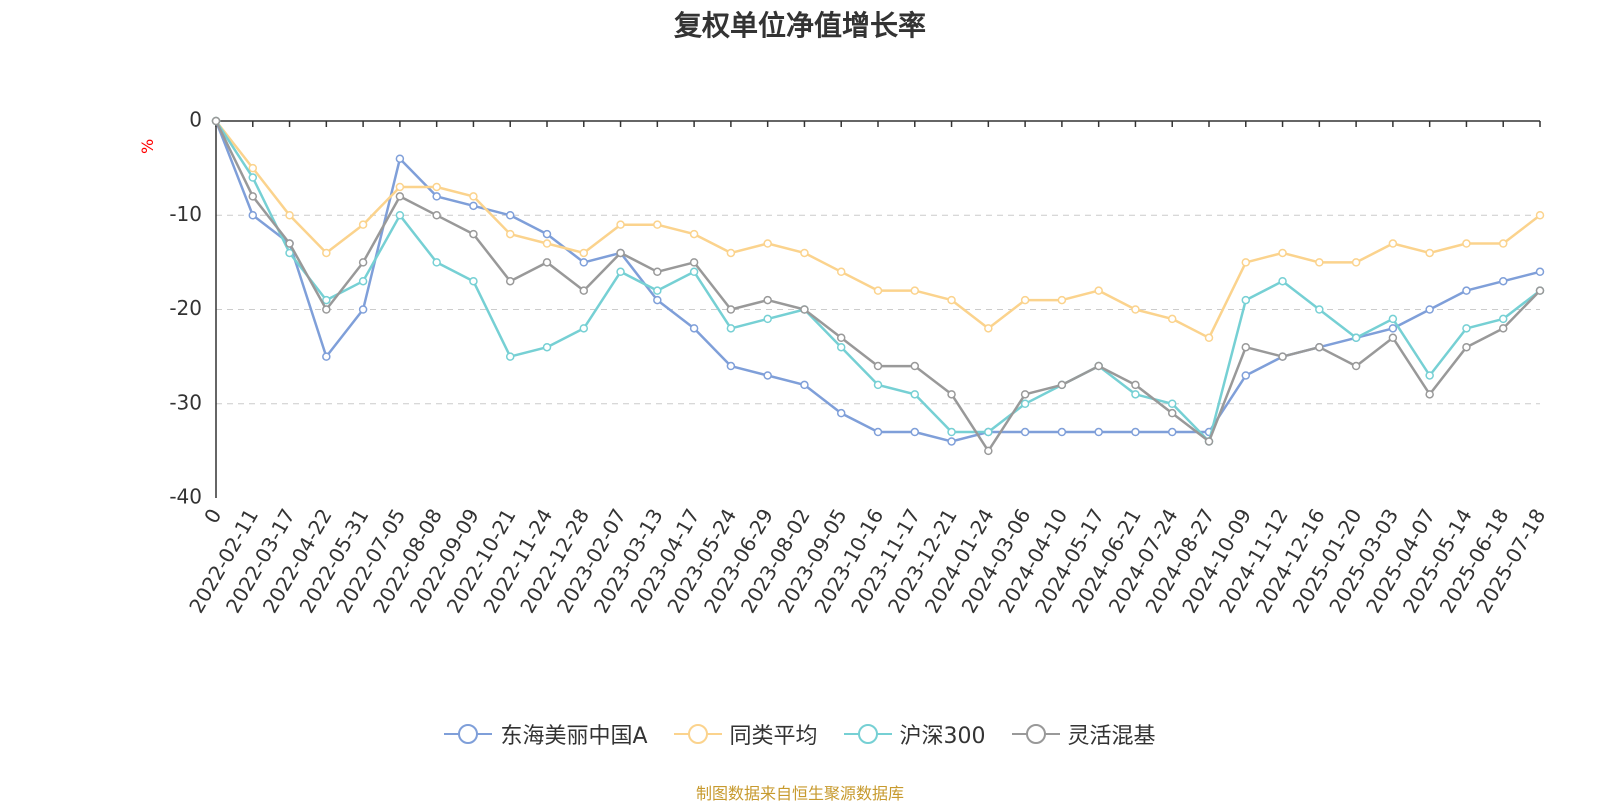  What do you see at coordinates (195, 120) in the screenshot?
I see `y-tick-label: 0` at bounding box center [195, 120].